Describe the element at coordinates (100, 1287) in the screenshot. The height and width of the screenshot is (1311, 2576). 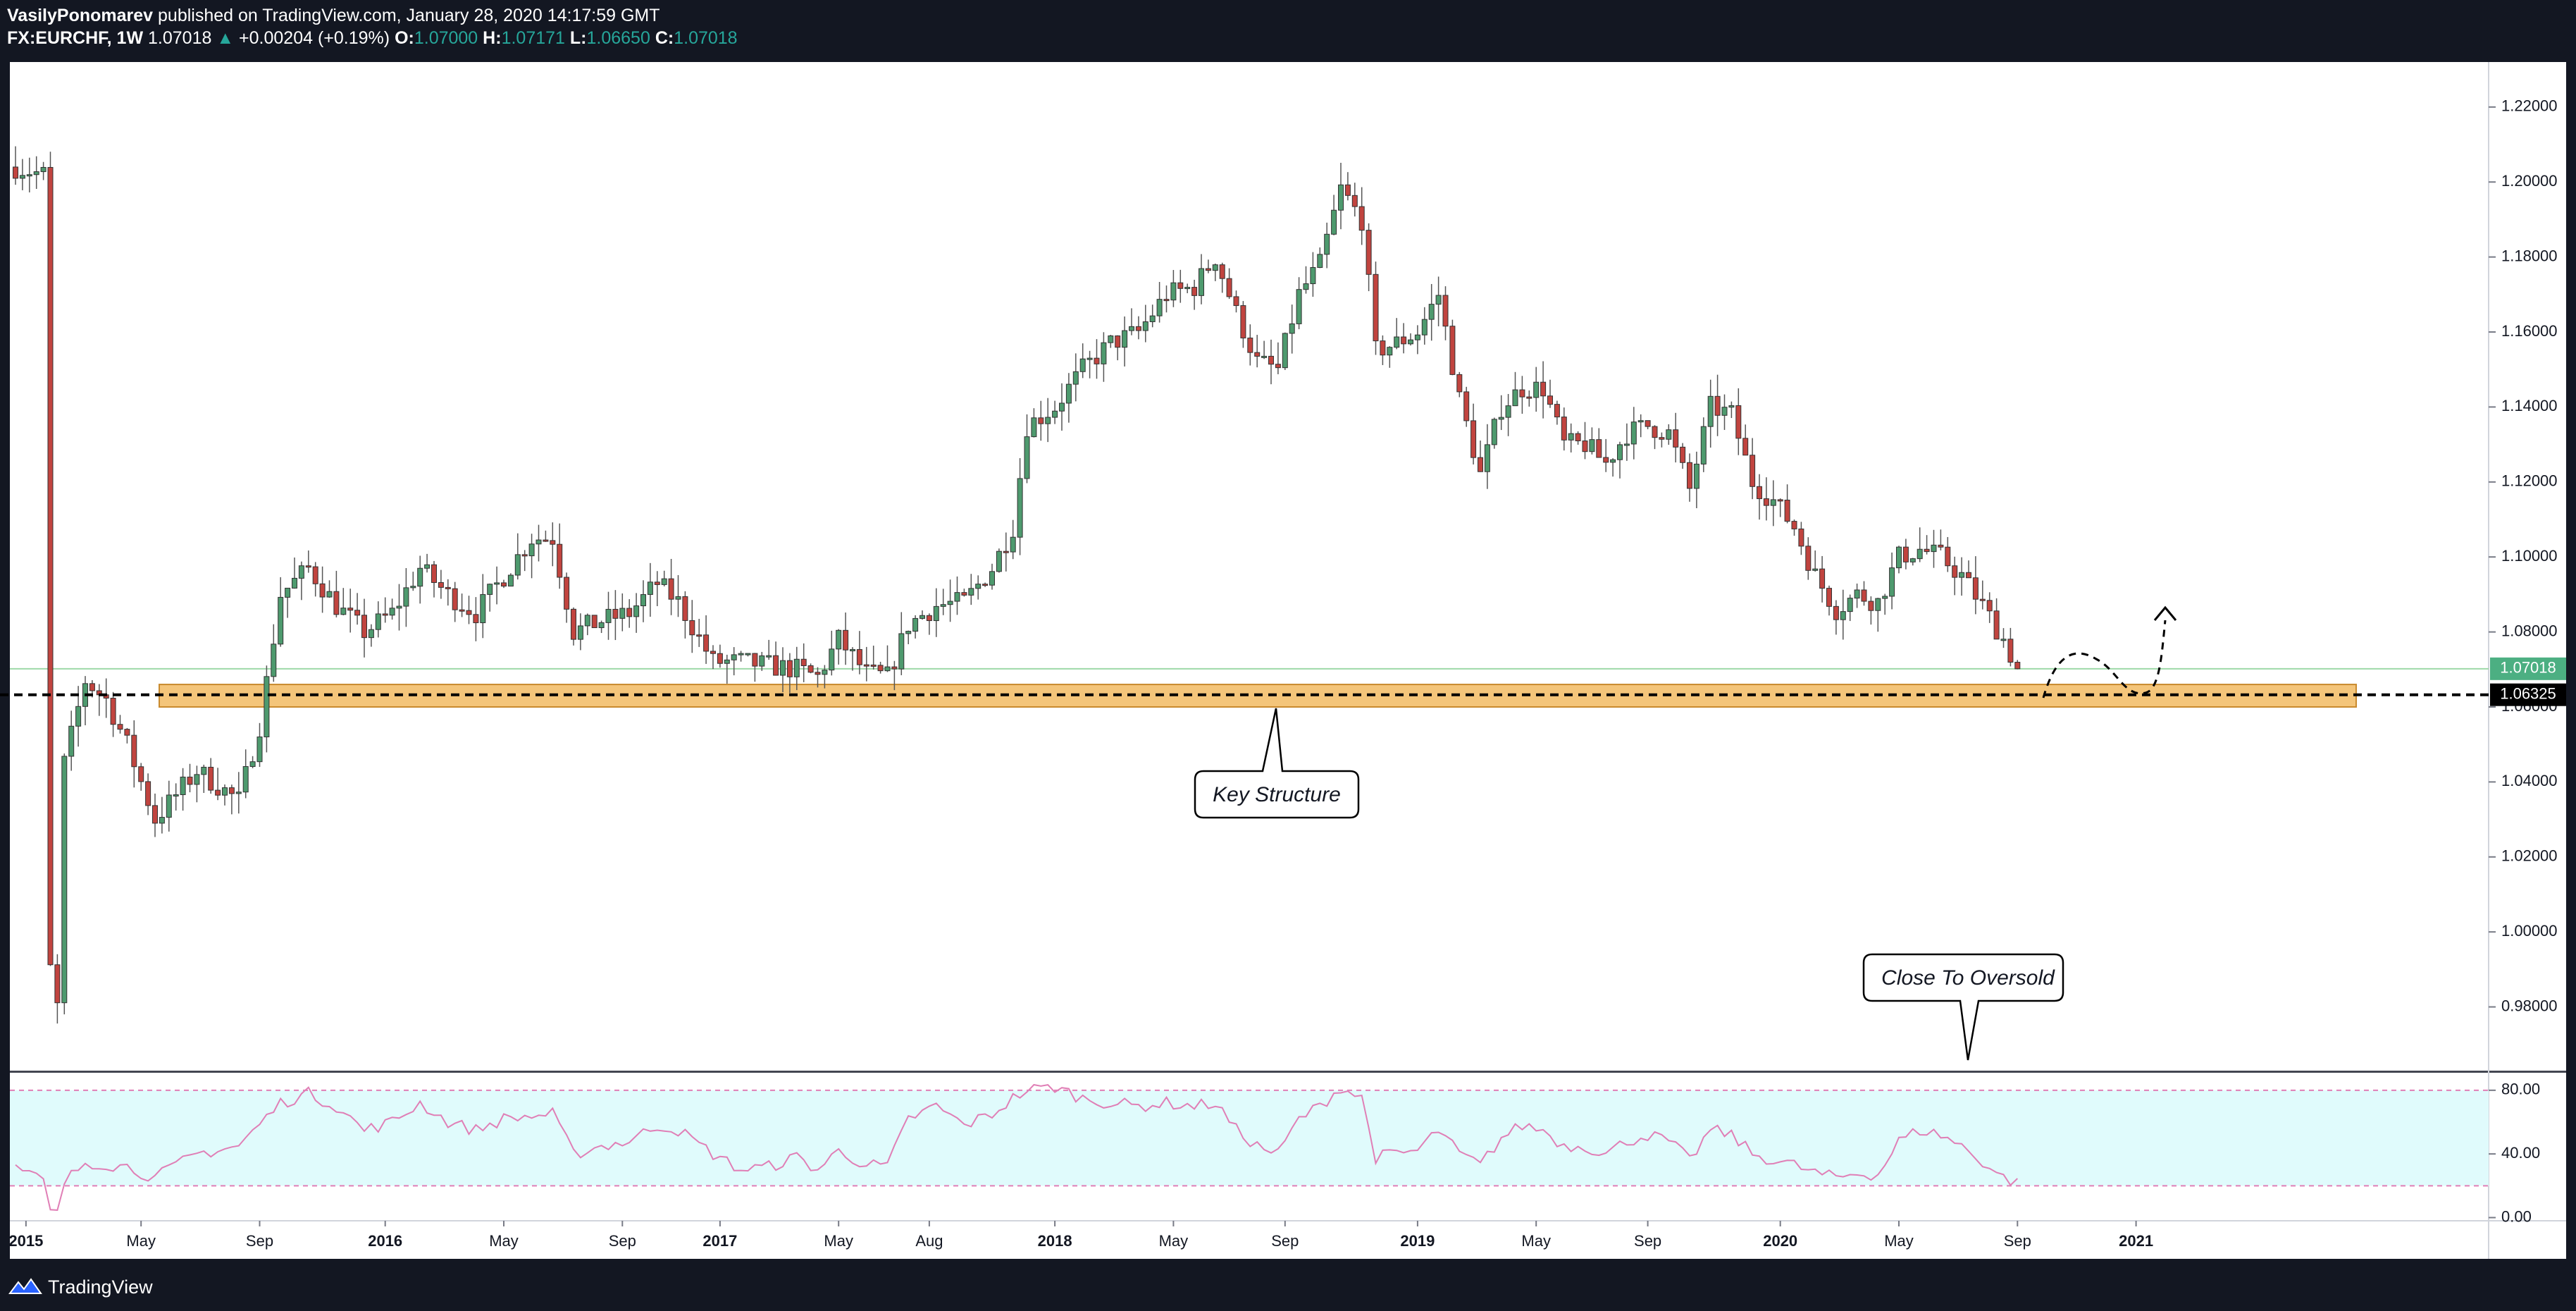
I see `brand-name: TradingView` at that location.